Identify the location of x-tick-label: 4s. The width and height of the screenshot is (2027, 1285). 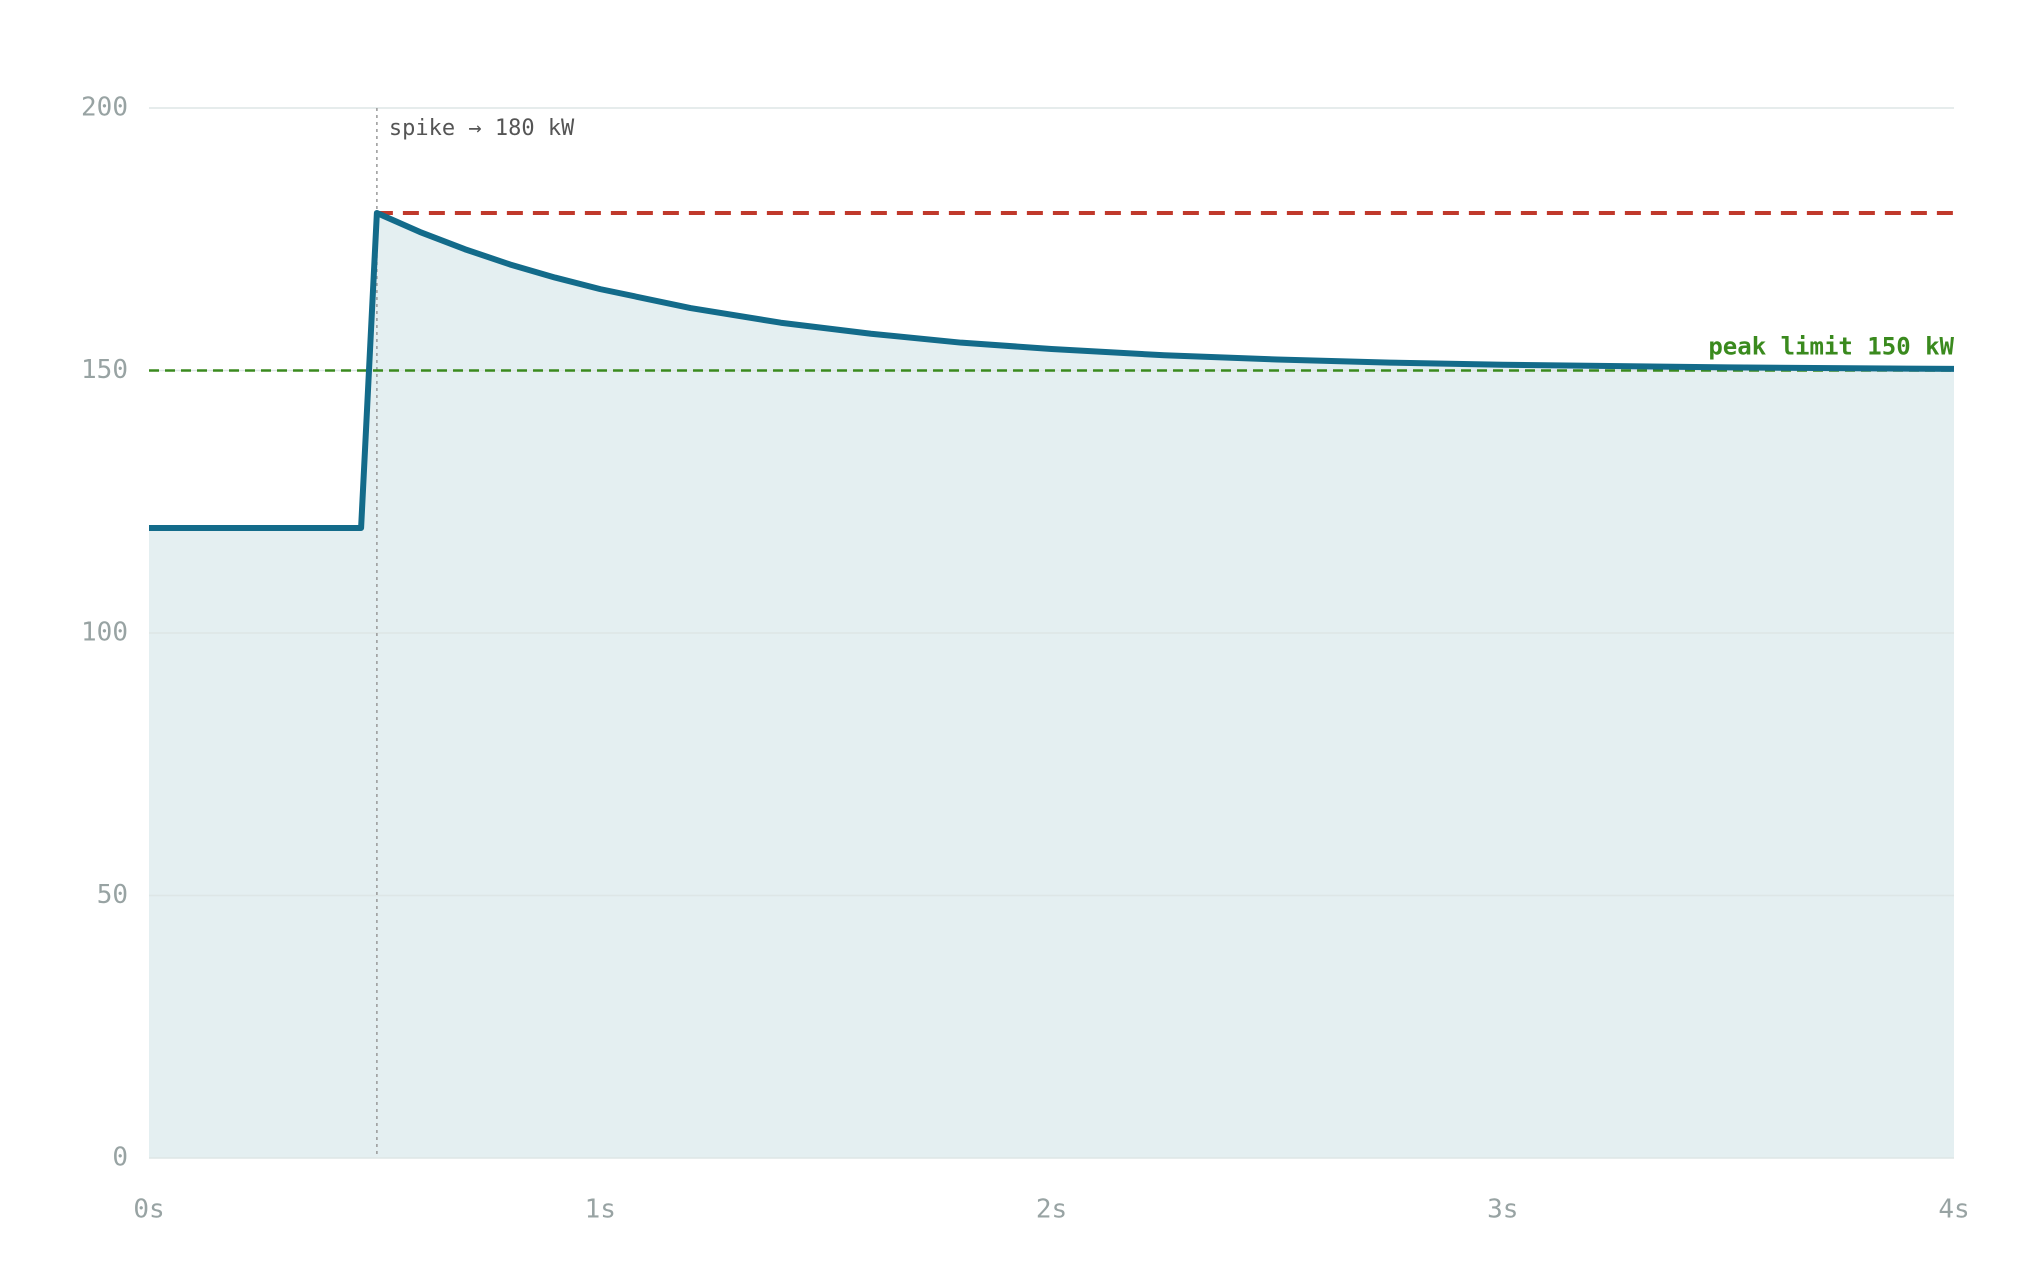
(1953, 1210).